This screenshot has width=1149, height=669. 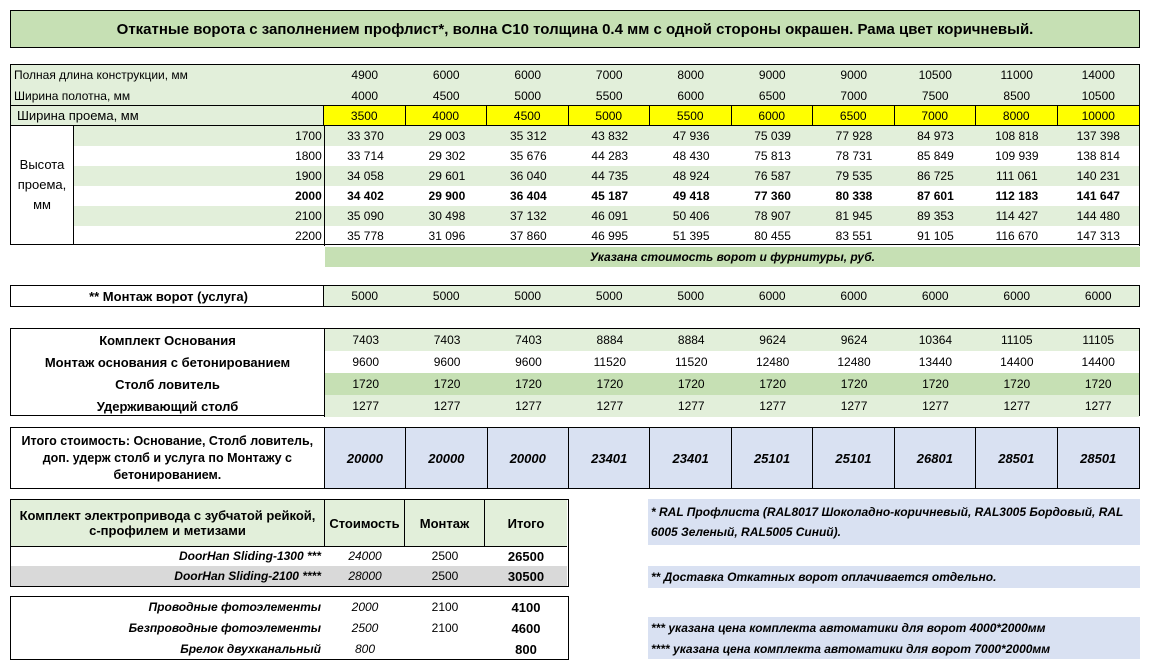 What do you see at coordinates (609, 75) in the screenshot?
I see `length-cell: 7000` at bounding box center [609, 75].